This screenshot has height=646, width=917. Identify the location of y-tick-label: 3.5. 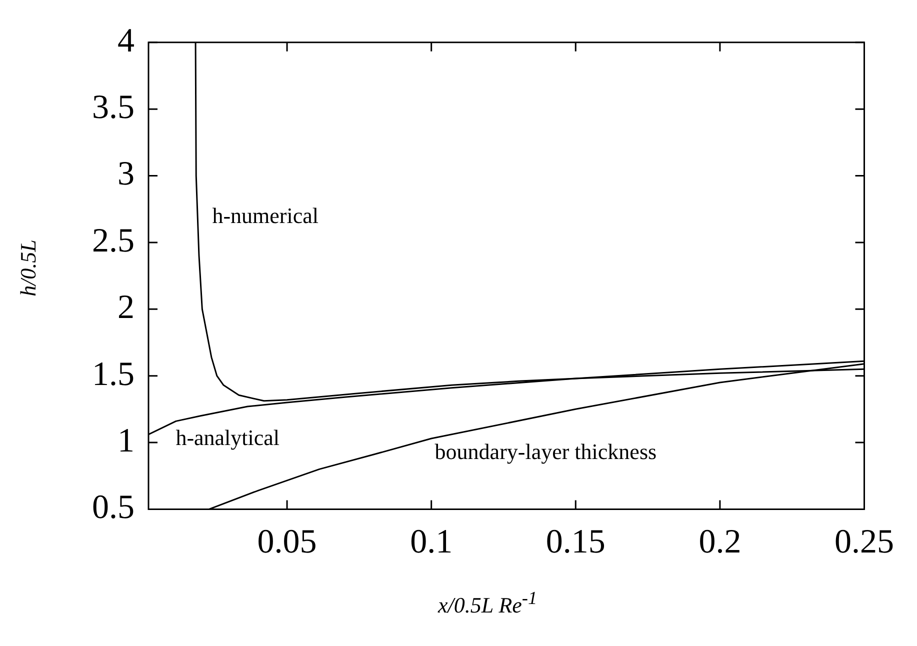
(113, 107).